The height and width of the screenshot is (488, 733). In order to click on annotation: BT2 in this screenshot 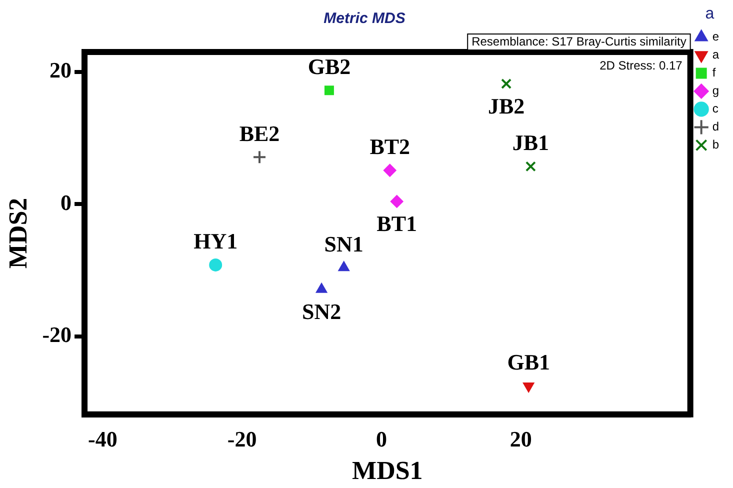, I will do `click(390, 147)`.